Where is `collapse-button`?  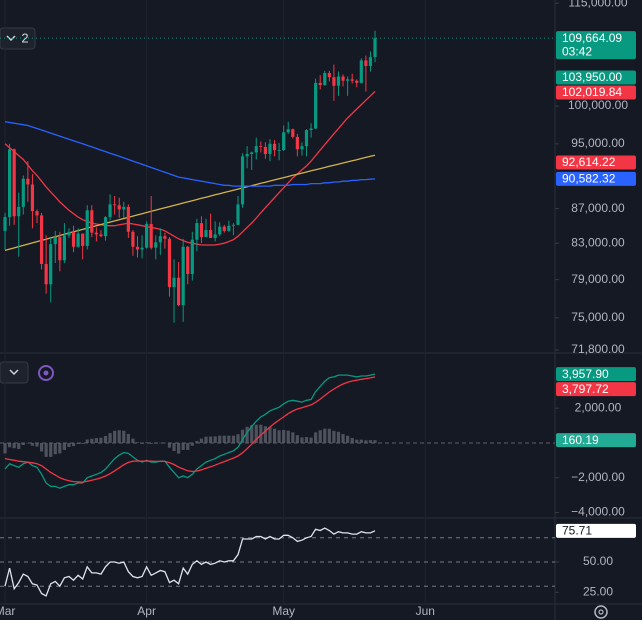 collapse-button is located at coordinates (14, 372).